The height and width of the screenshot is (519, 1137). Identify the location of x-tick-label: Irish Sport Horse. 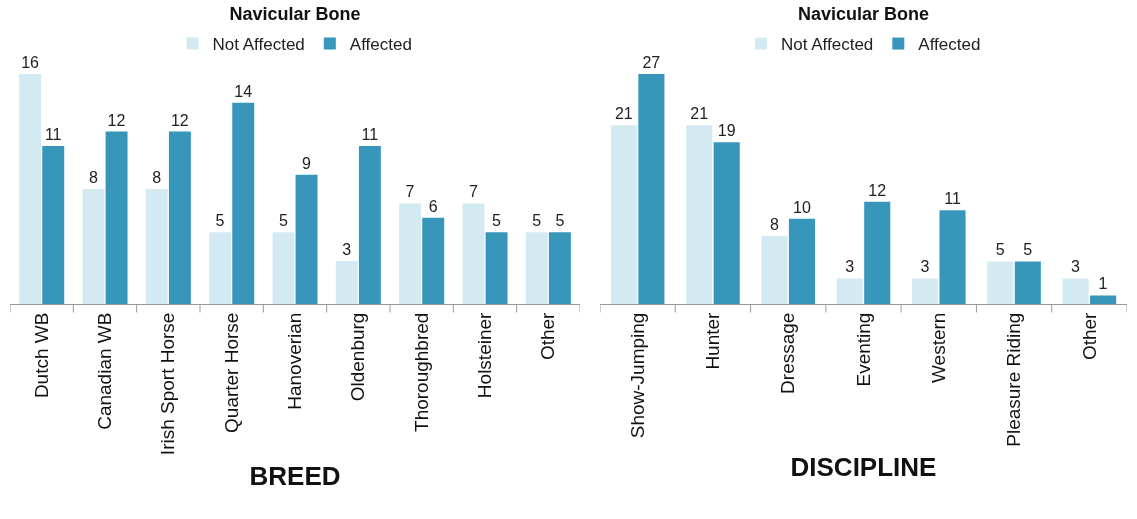
(168, 384).